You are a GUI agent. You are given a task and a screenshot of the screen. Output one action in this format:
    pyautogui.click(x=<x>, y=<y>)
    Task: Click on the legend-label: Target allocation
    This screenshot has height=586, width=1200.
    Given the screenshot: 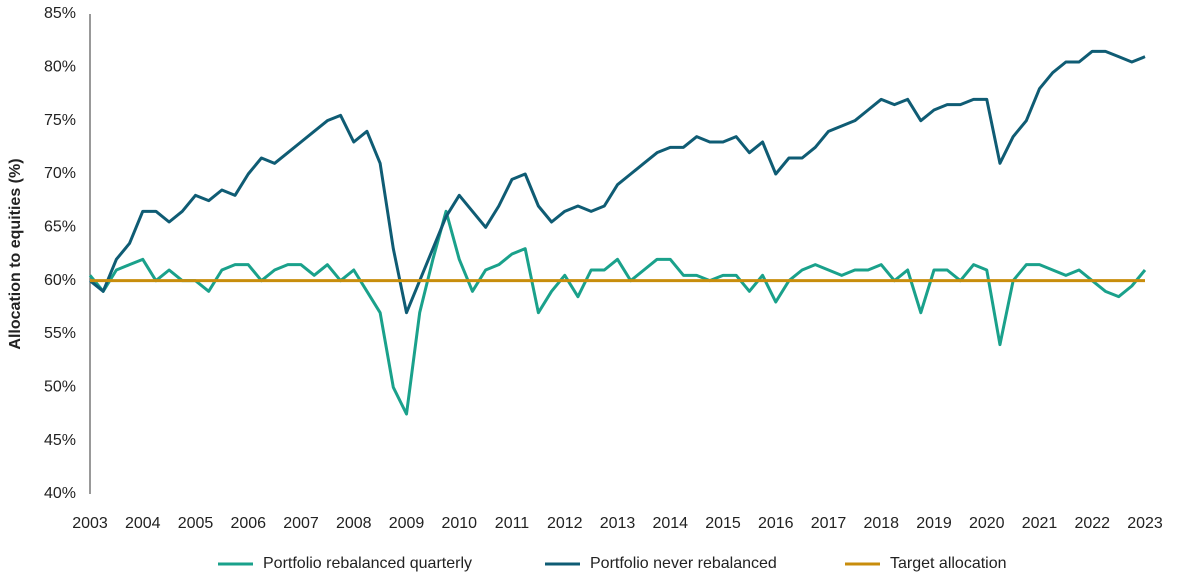 What is the action you would take?
    pyautogui.click(x=948, y=563)
    